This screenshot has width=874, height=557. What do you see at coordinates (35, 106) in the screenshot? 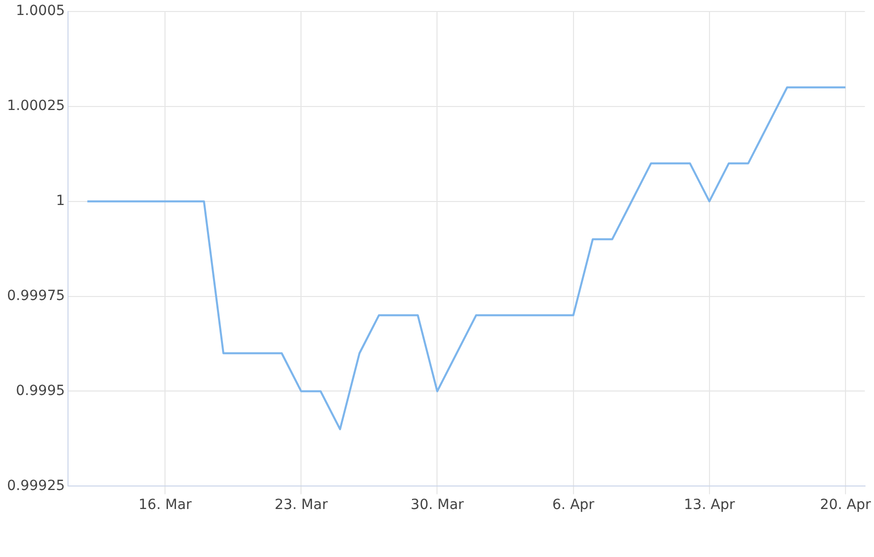
I see `y-tick-label: 1.00025` at bounding box center [35, 106].